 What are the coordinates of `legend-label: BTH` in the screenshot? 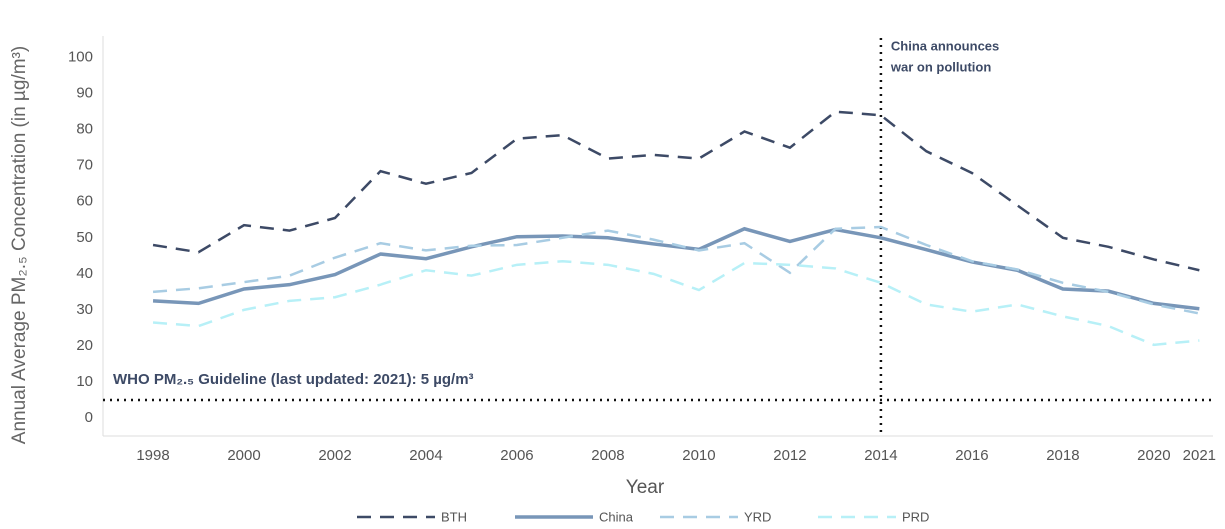 It's located at (454, 516).